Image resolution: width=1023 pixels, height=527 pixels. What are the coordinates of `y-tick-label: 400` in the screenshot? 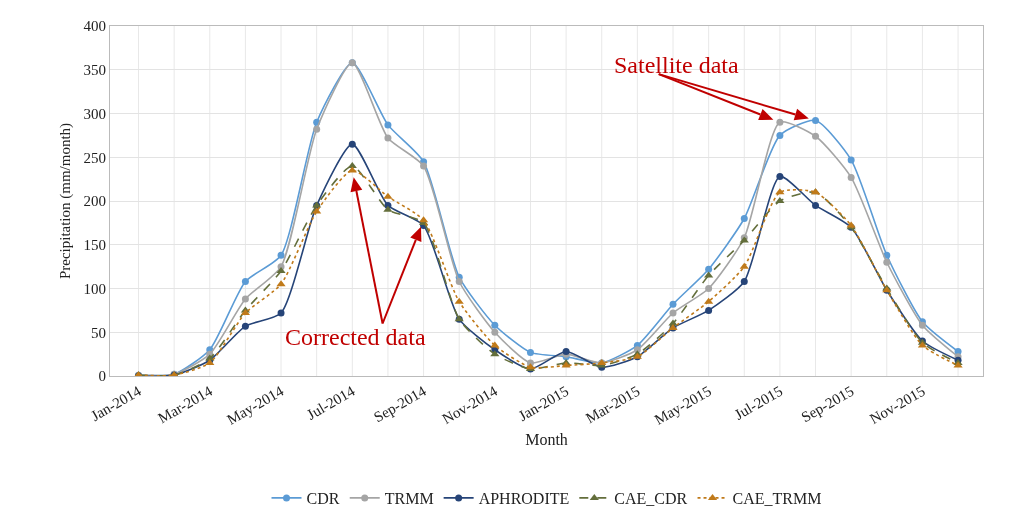 It's located at (94, 26).